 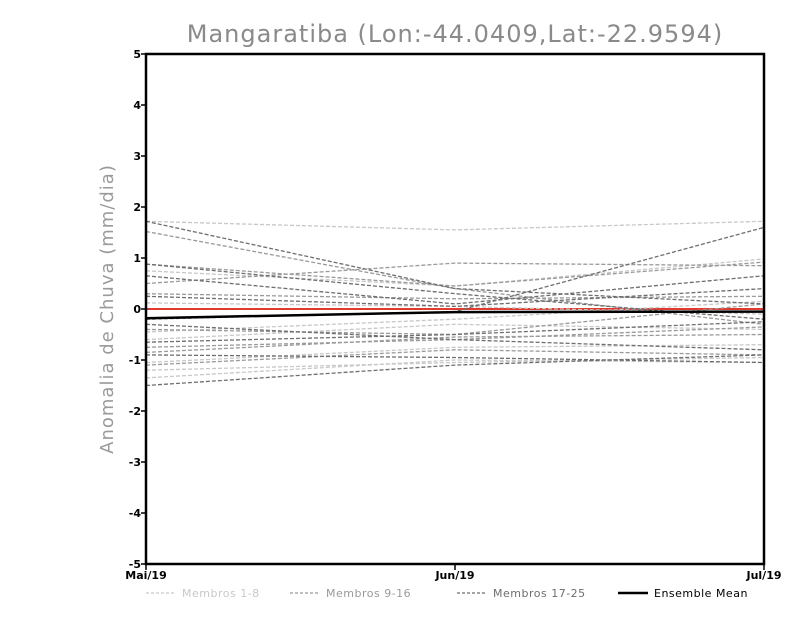 What do you see at coordinates (137, 54) in the screenshot?
I see `y-tick-label: 5` at bounding box center [137, 54].